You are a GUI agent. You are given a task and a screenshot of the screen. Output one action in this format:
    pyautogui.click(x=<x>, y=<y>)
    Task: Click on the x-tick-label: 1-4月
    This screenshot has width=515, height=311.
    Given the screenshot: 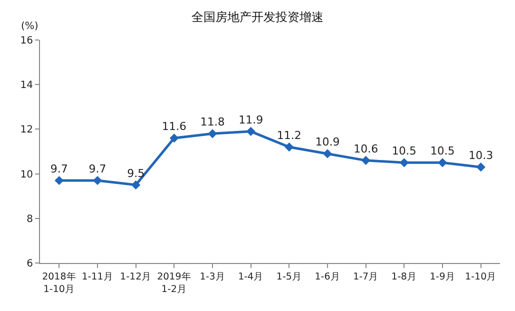 What is the action you would take?
    pyautogui.click(x=251, y=276)
    